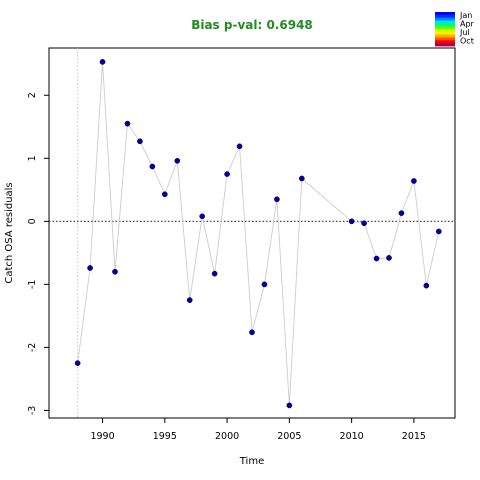  Describe the element at coordinates (289, 405) in the screenshot. I see `data-point-2005` at that location.